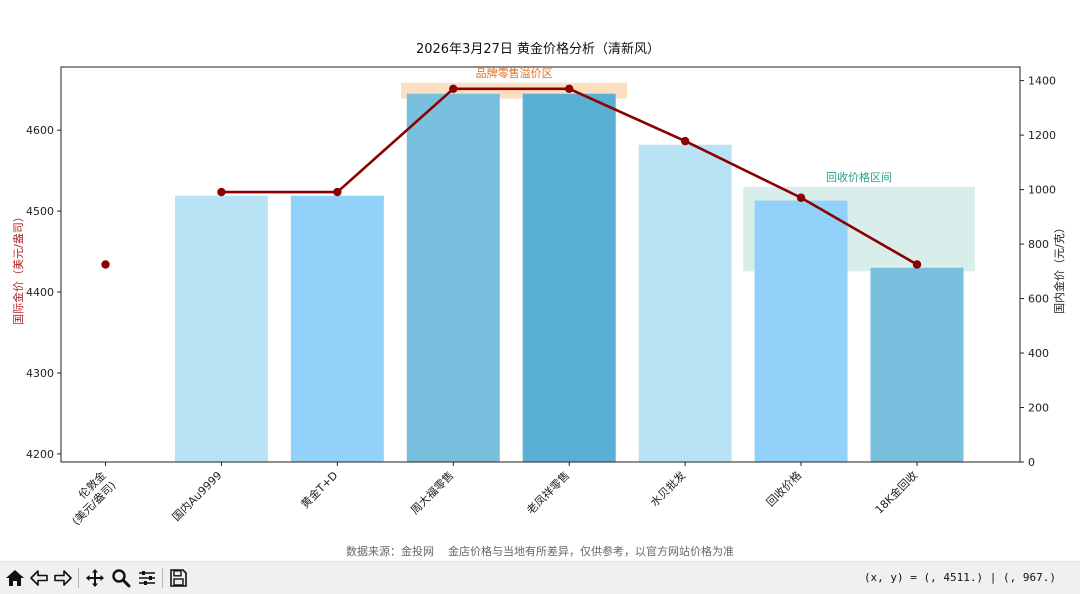 The width and height of the screenshot is (1080, 594). I want to click on x-tick-label: 老凤祥零售, so click(548, 492).